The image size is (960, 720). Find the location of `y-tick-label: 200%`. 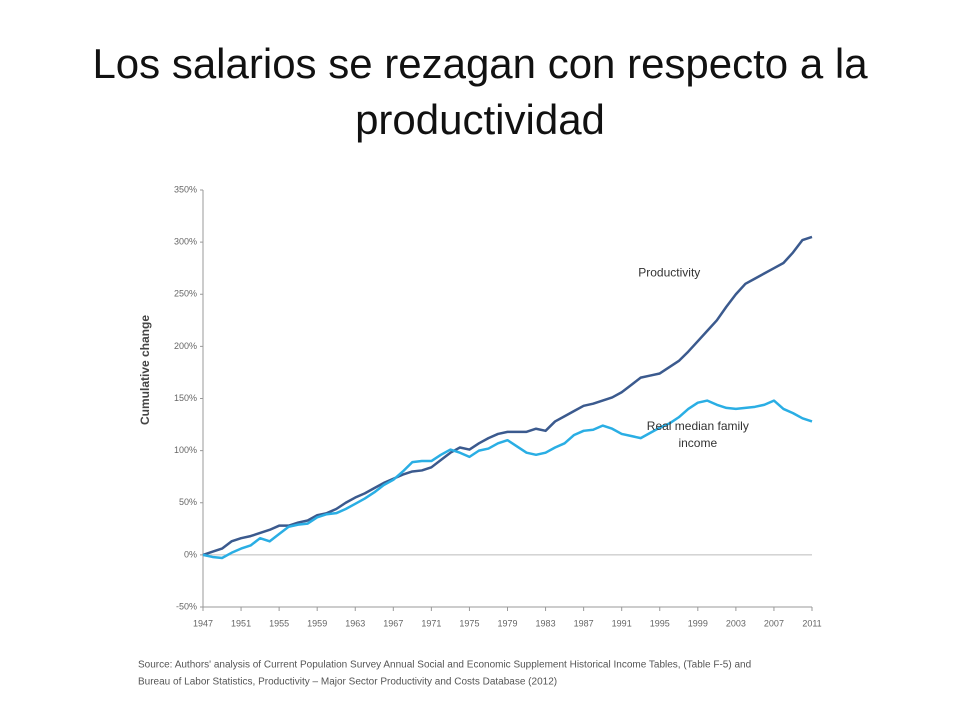

y-tick-label: 200% is located at coordinates (185, 346).